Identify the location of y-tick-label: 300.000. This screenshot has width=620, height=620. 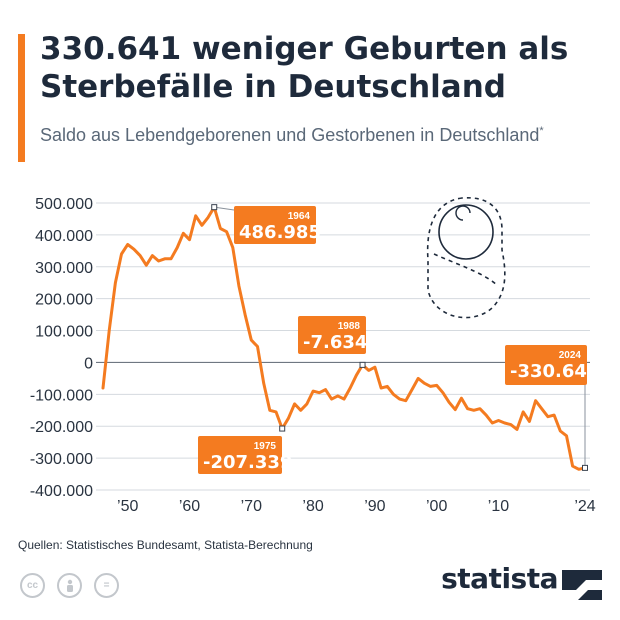
(64, 268).